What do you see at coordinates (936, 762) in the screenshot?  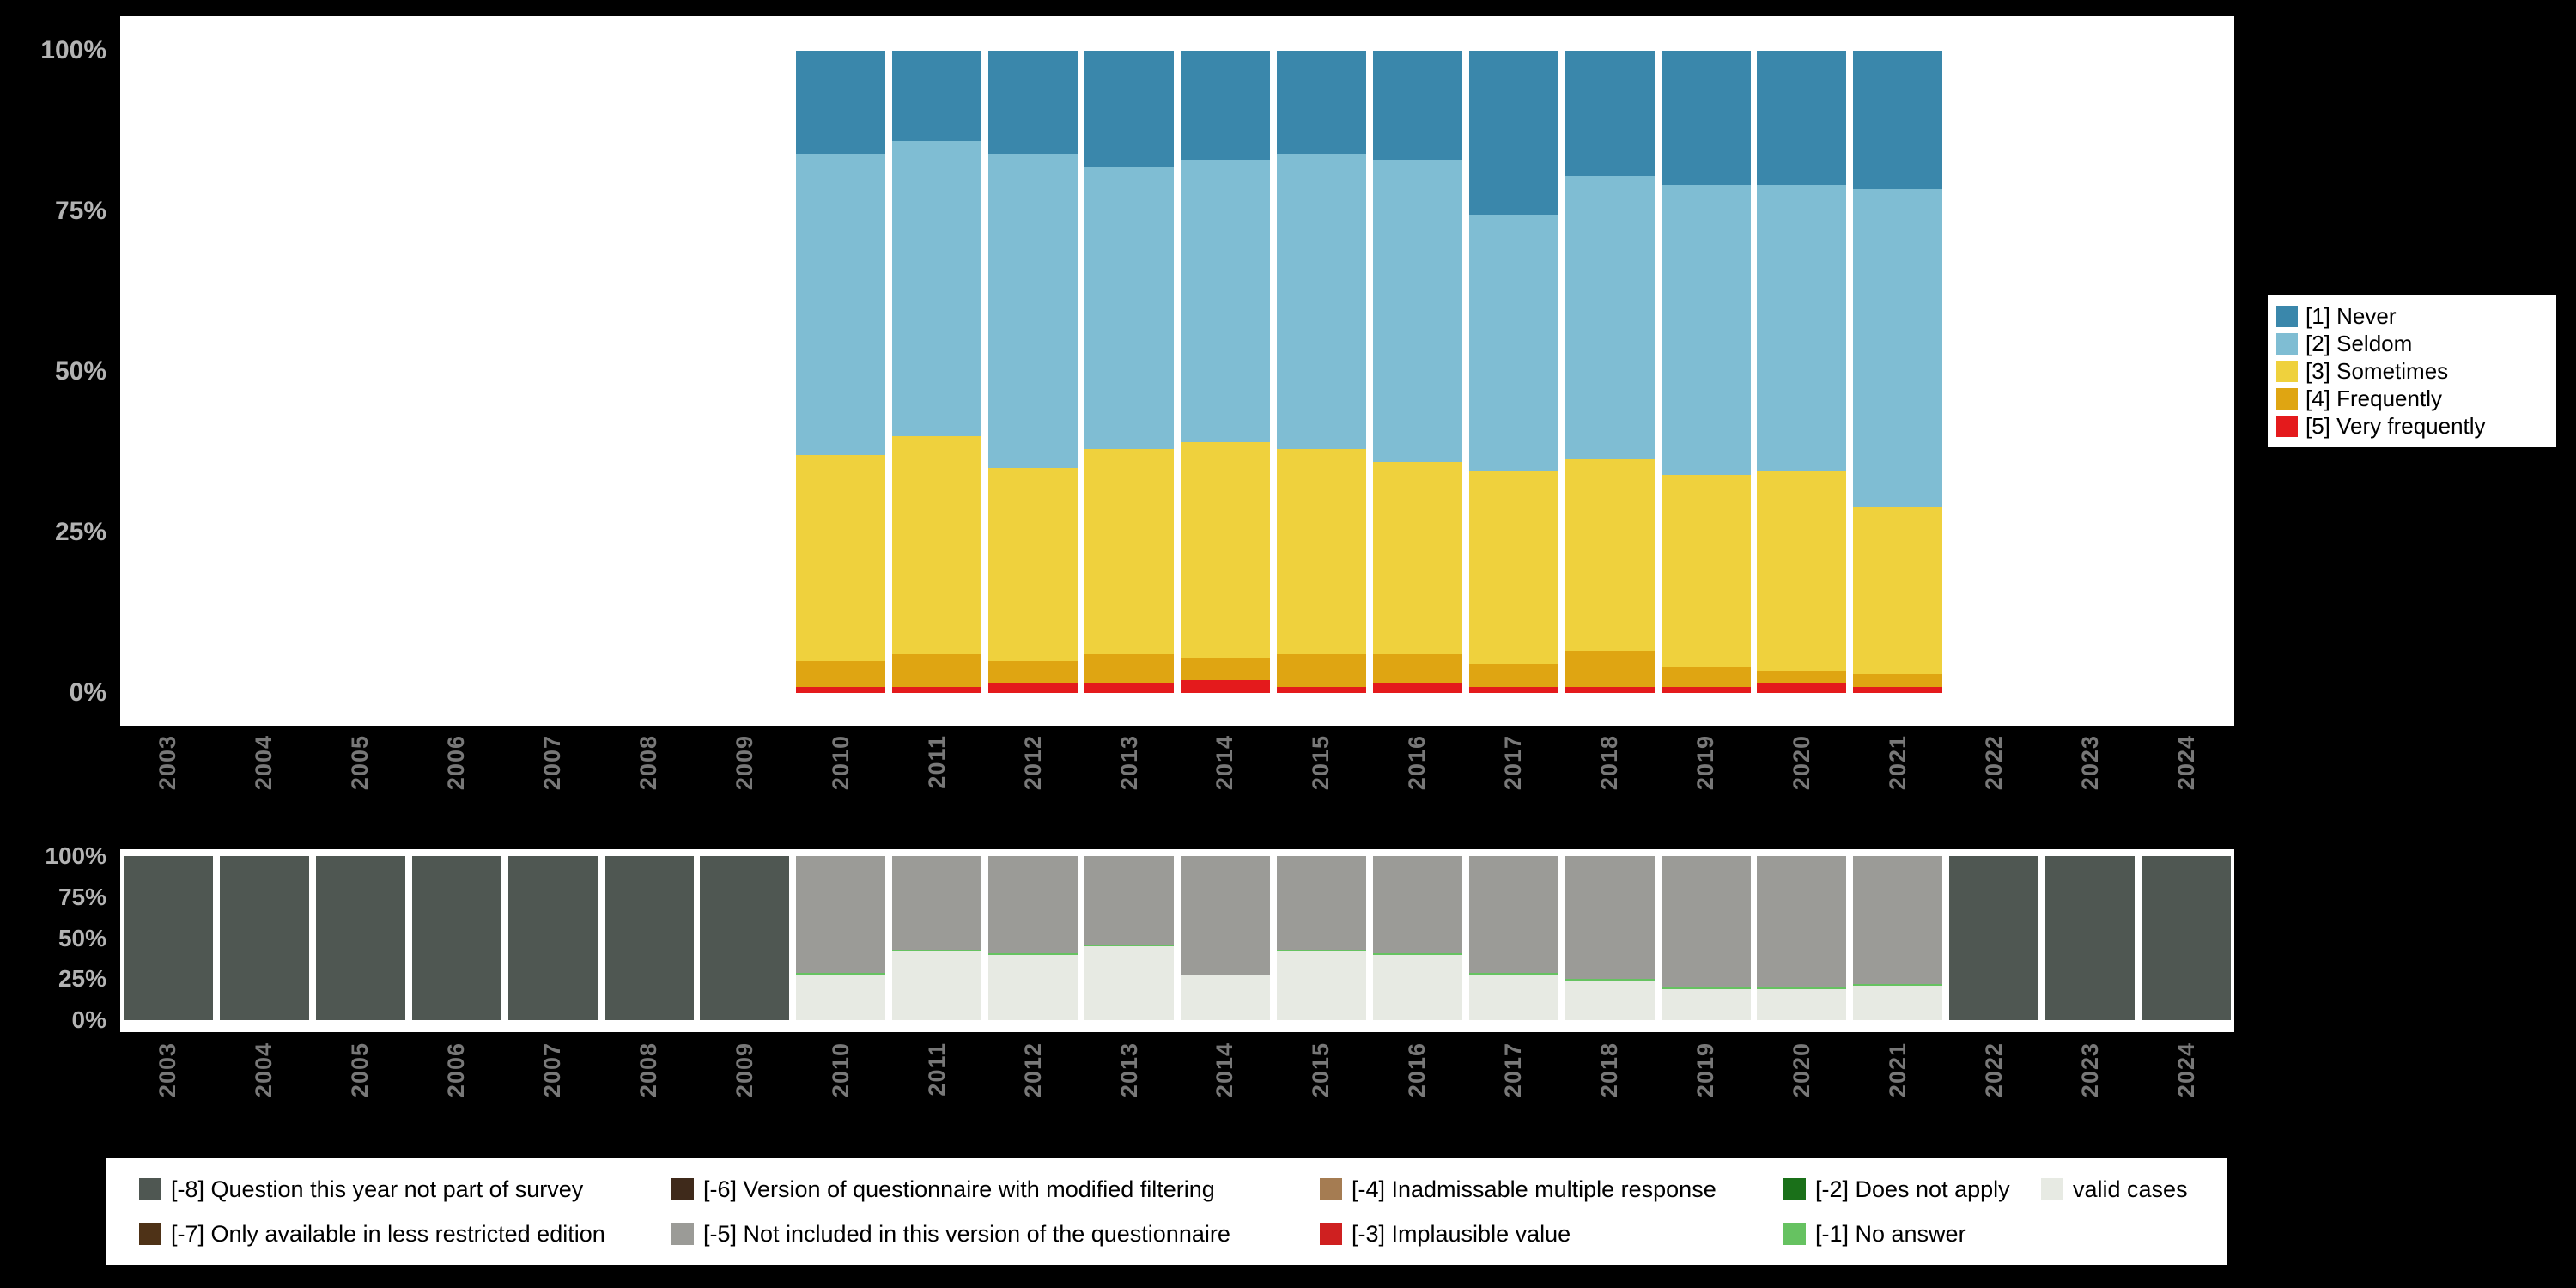 I see `x-tick-label-text: 2011` at bounding box center [936, 762].